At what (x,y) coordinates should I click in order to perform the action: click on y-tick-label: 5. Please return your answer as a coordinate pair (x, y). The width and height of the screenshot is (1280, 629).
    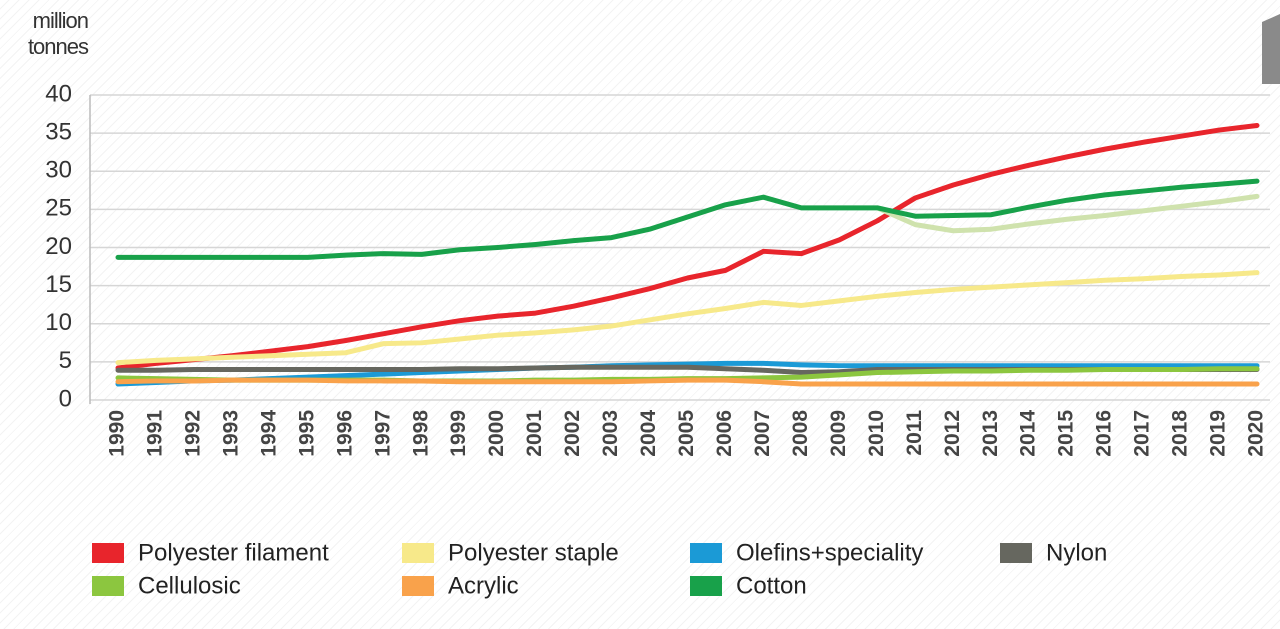
    Looking at the image, I should click on (65, 360).